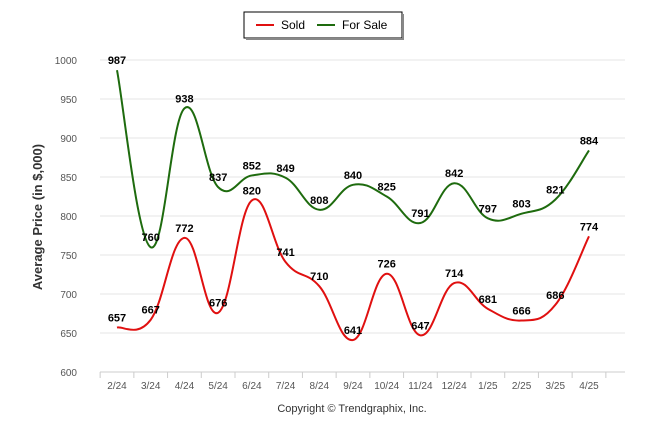 The image size is (646, 434). What do you see at coordinates (353, 331) in the screenshot?
I see `data-label-sold: 641` at bounding box center [353, 331].